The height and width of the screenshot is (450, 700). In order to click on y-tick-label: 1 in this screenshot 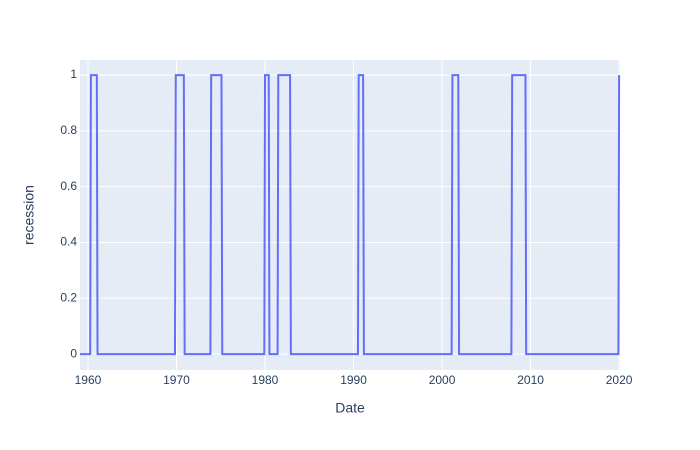, I will do `click(73, 74)`.